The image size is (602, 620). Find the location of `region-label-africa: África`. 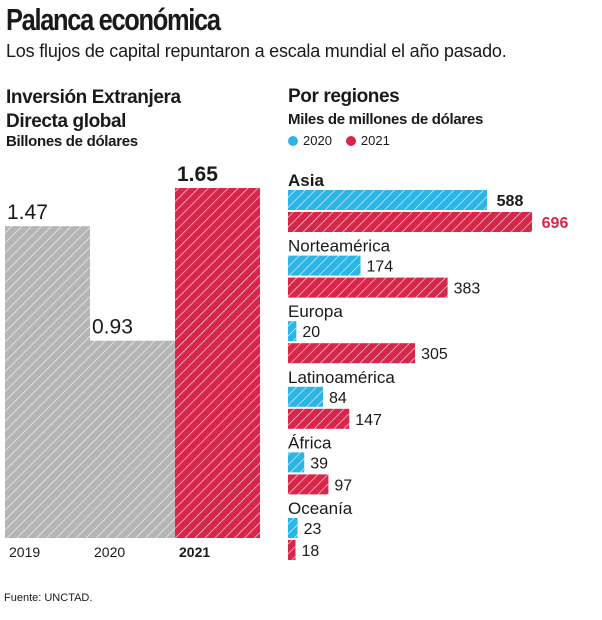

region-label-africa: África is located at coordinates (310, 442).